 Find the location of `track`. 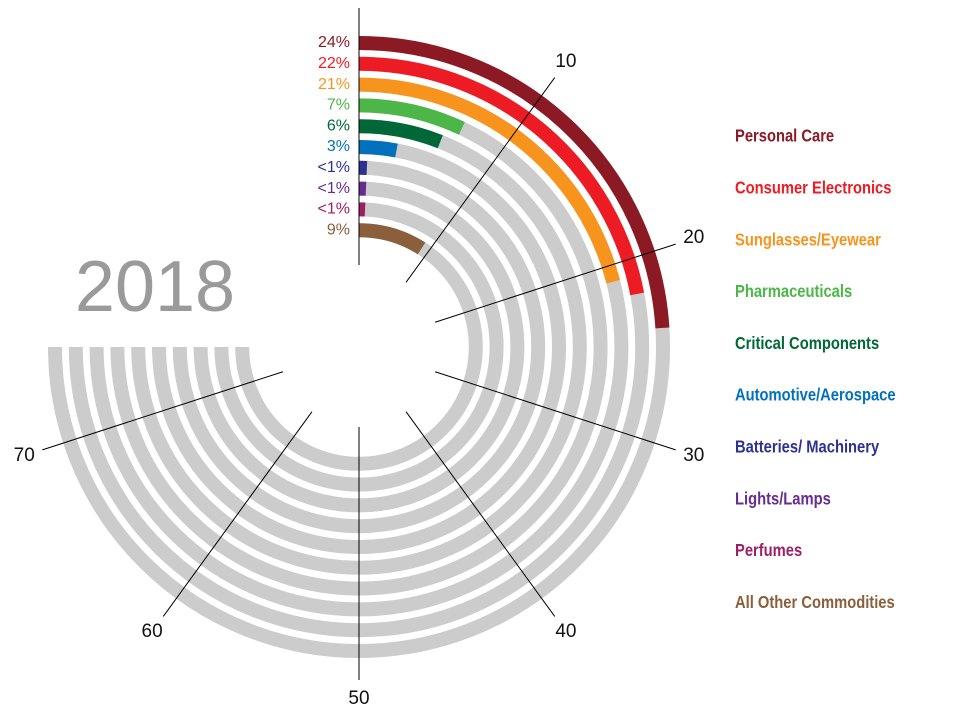

track is located at coordinates (359, 347).